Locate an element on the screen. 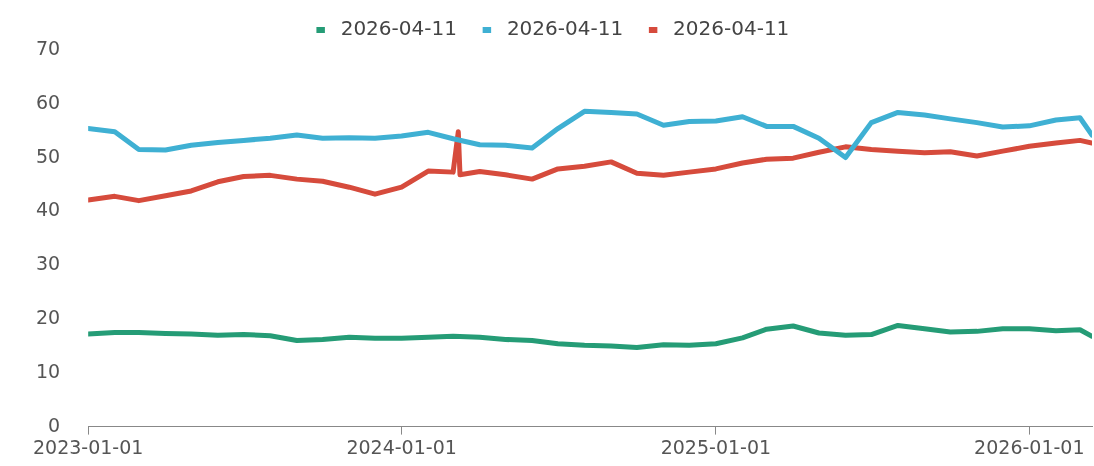 This screenshot has height=466, width=1094. y-tick-label: 70 is located at coordinates (48, 47).